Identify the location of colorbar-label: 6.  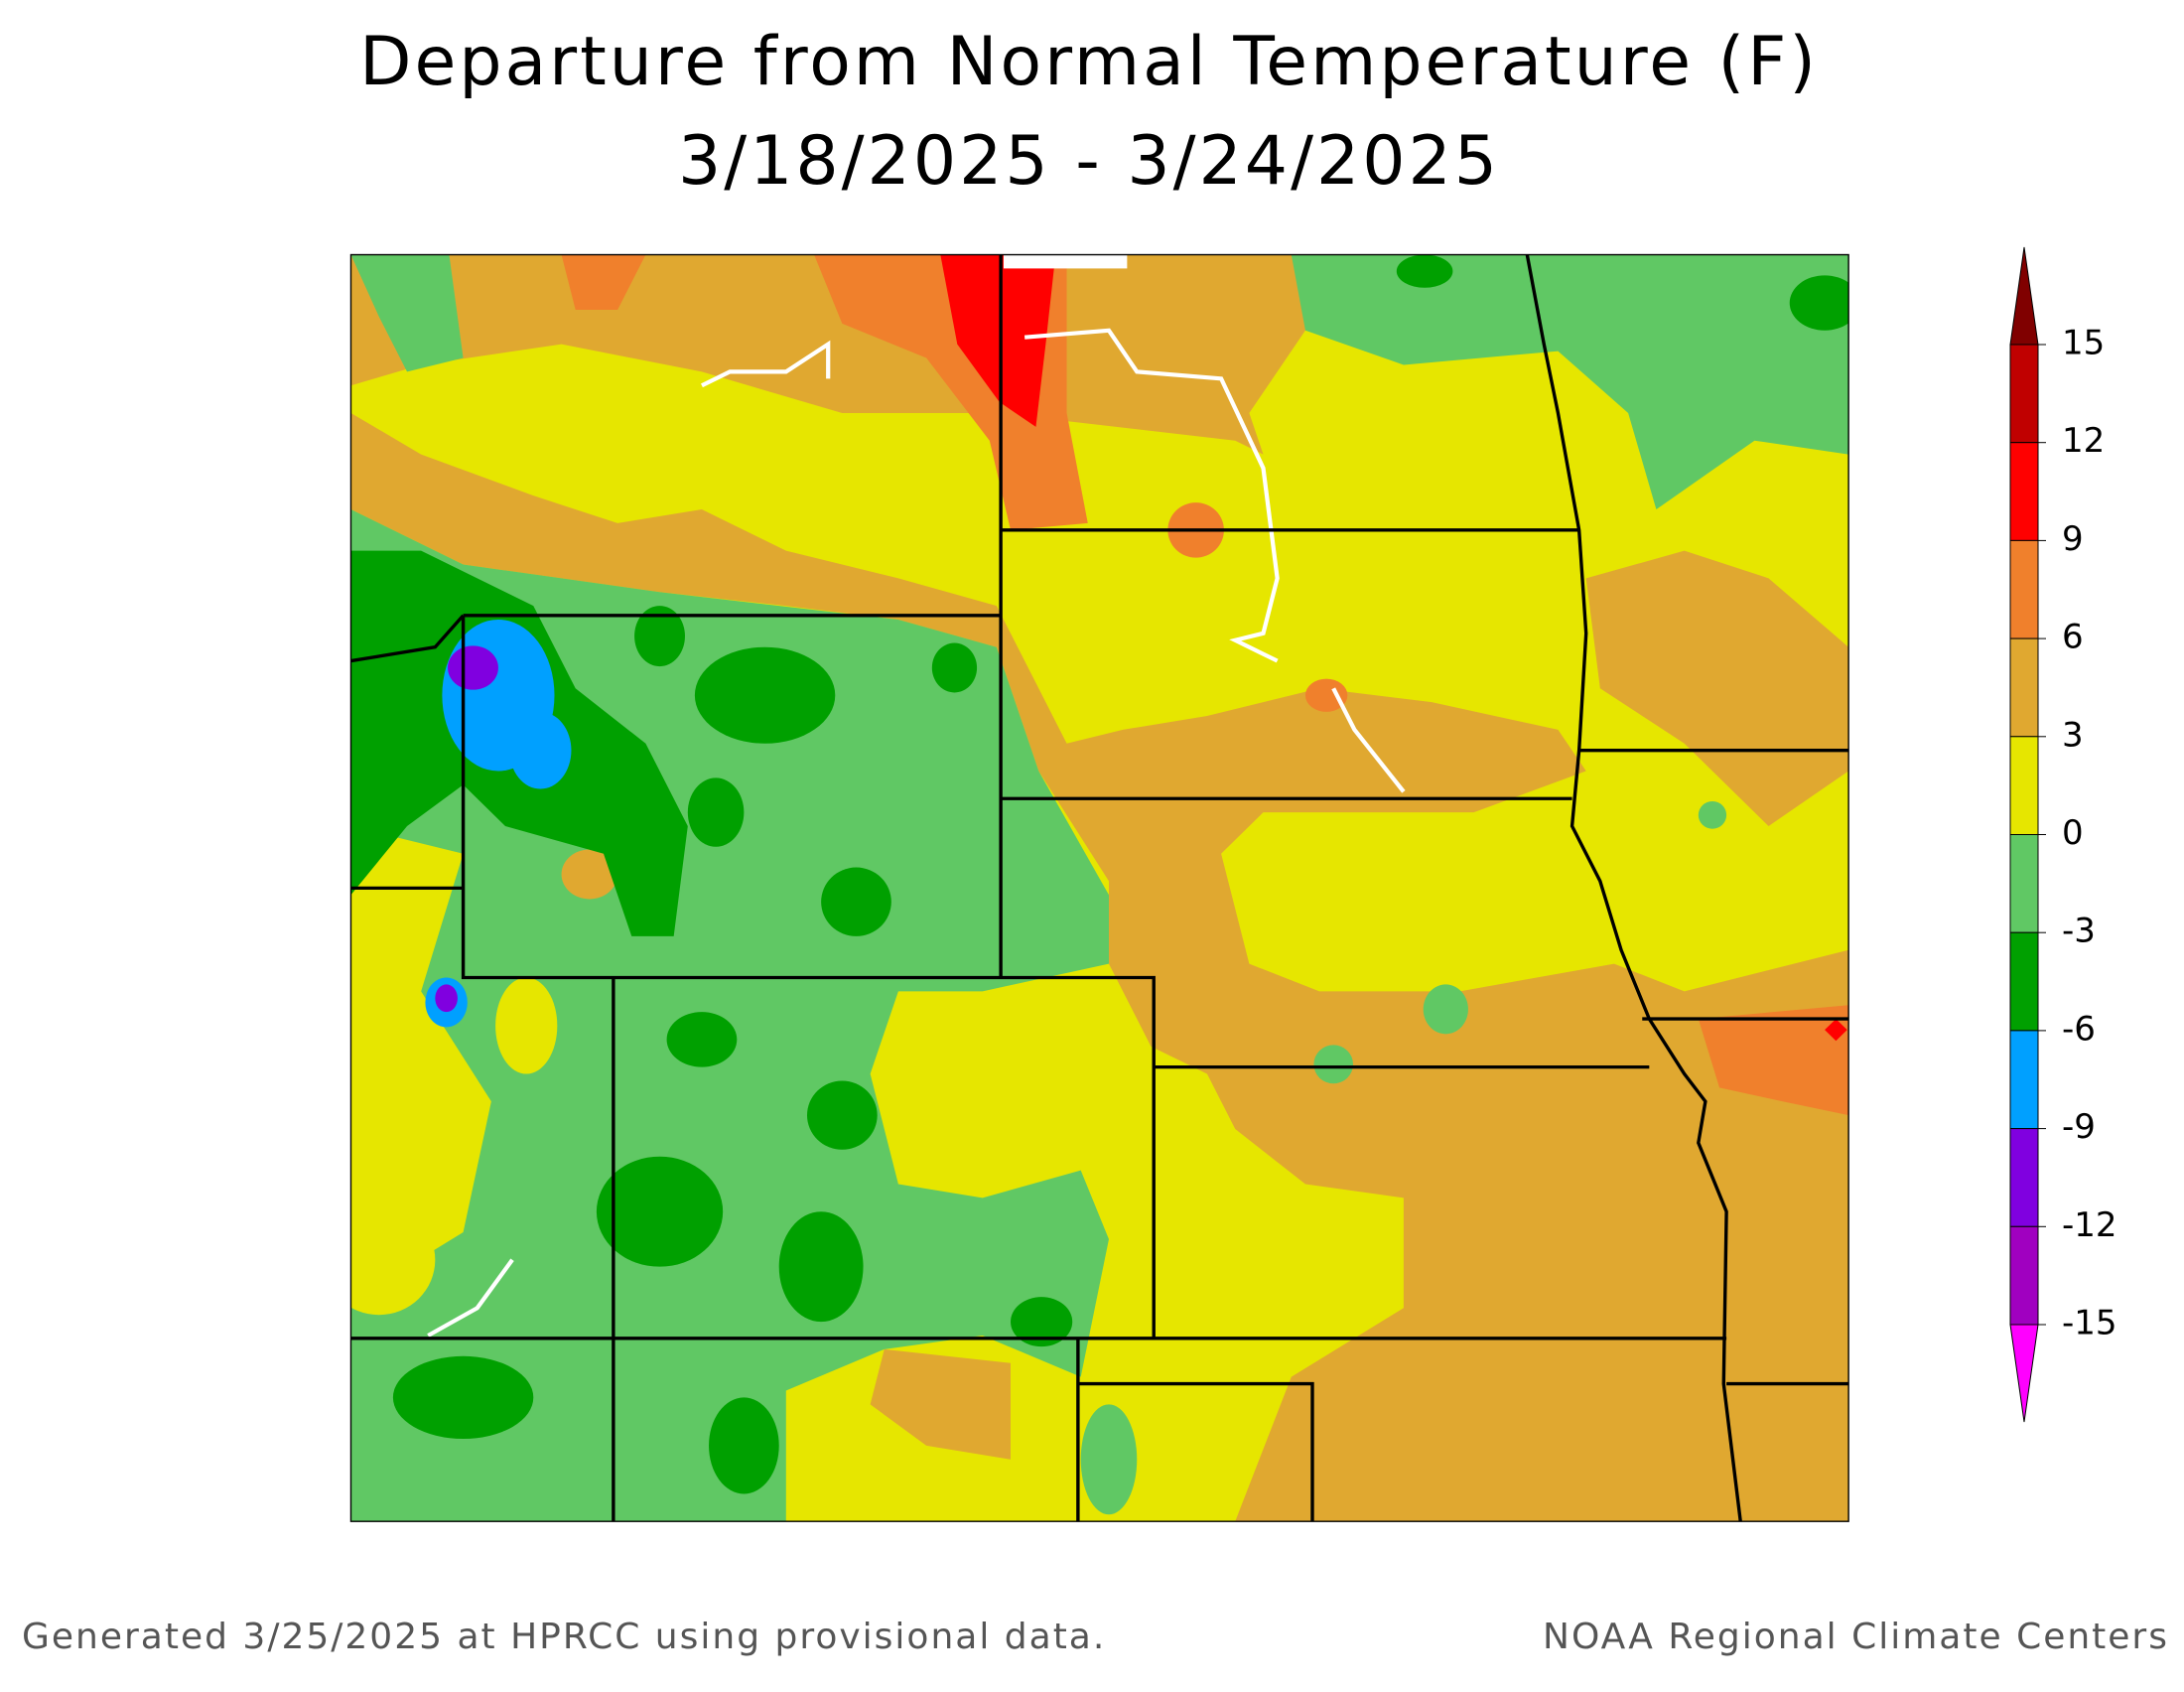
(2073, 637).